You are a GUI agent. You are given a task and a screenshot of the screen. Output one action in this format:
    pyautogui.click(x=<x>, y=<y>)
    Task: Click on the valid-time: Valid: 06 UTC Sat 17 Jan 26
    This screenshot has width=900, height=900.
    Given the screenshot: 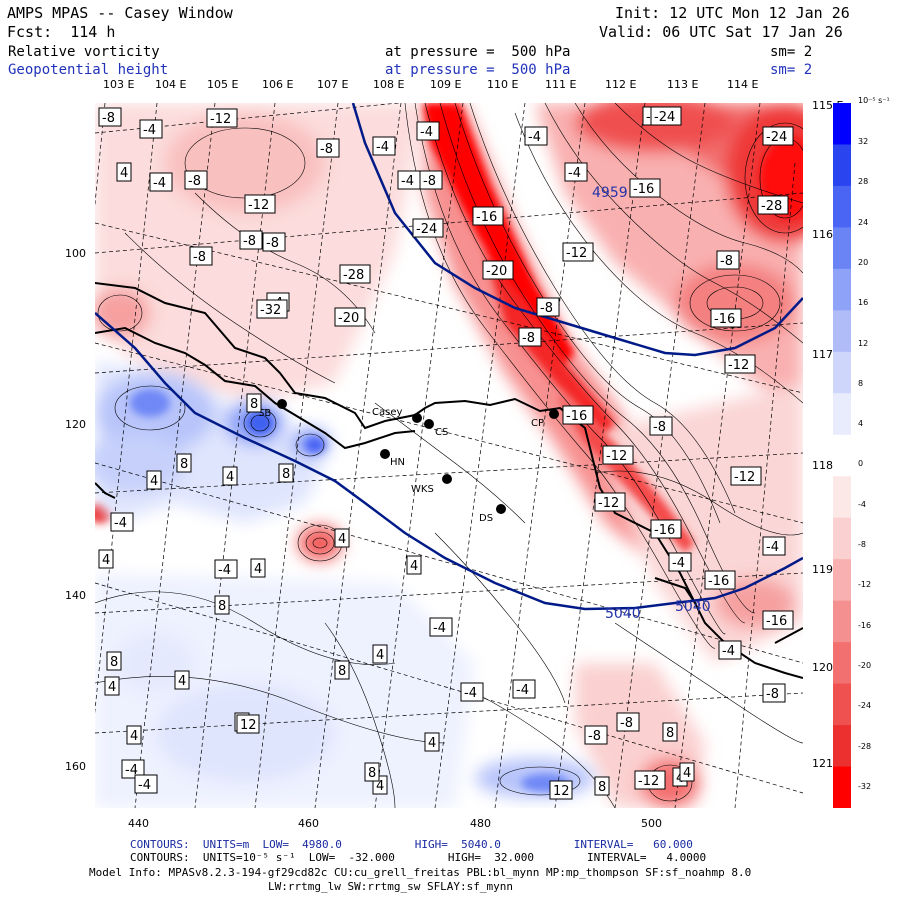 What is the action you would take?
    pyautogui.click(x=721, y=32)
    